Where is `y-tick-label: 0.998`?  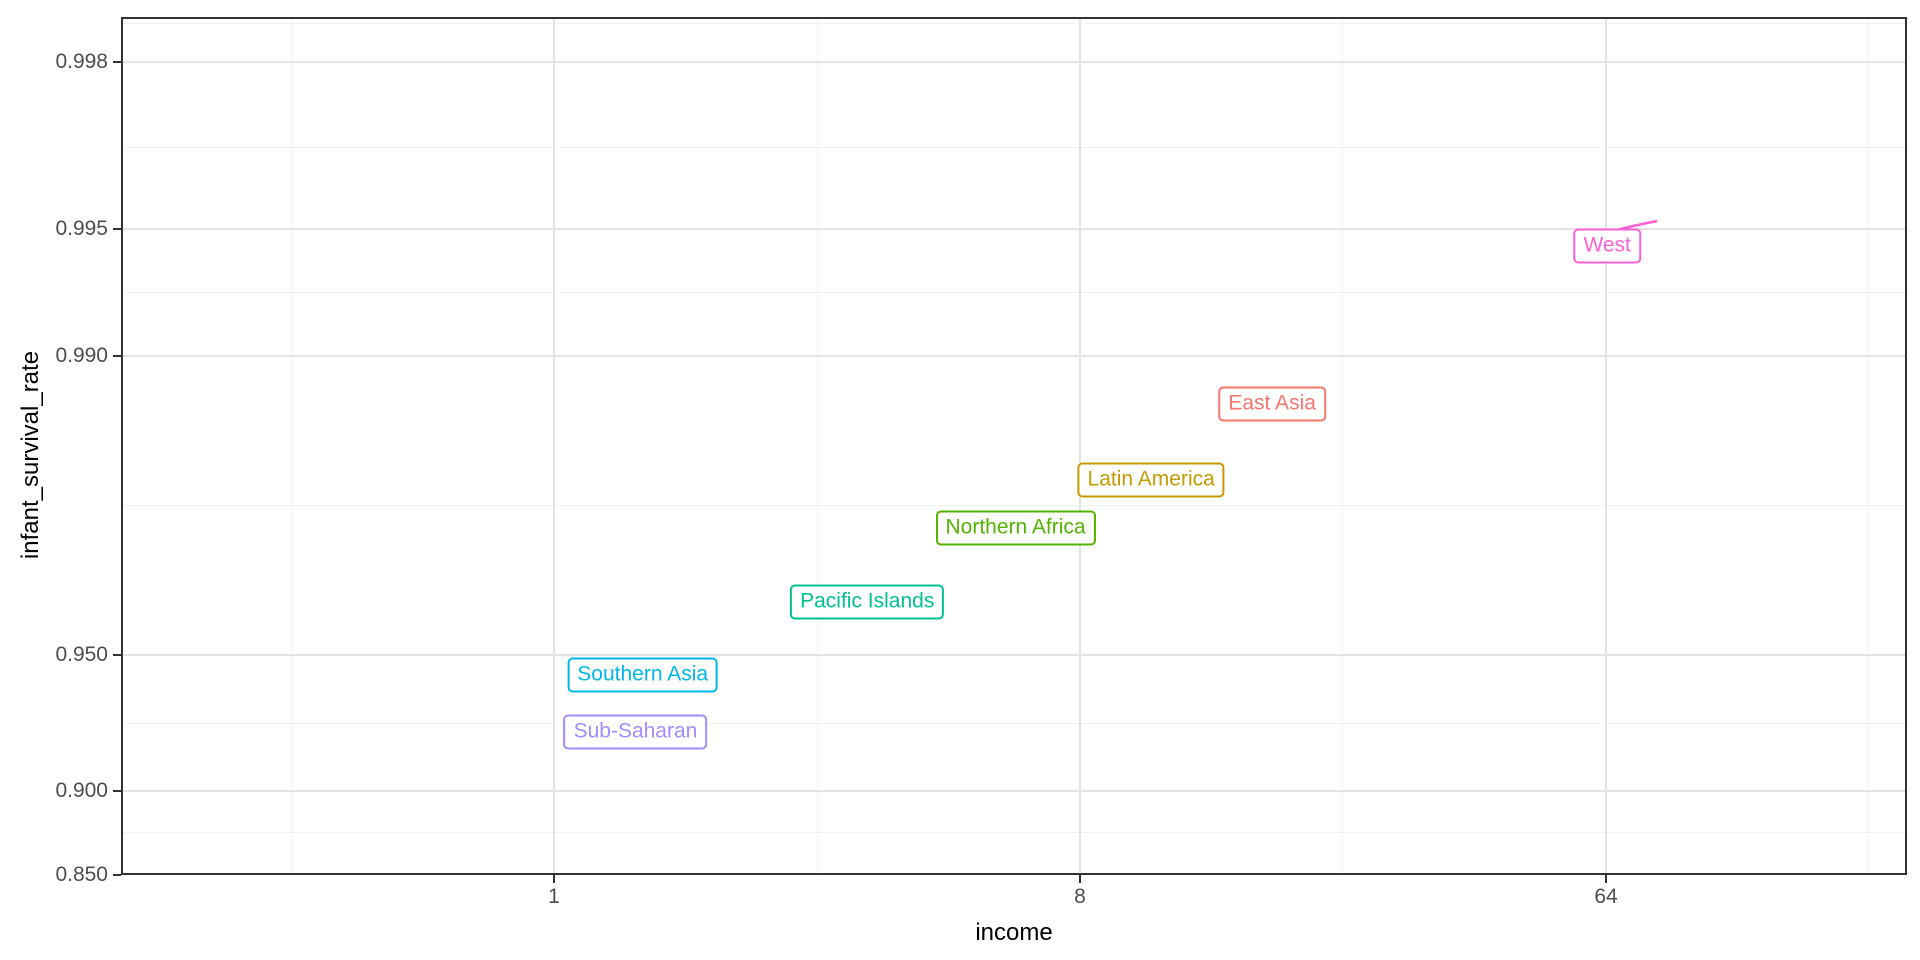
y-tick-label: 0.998 is located at coordinates (81, 61).